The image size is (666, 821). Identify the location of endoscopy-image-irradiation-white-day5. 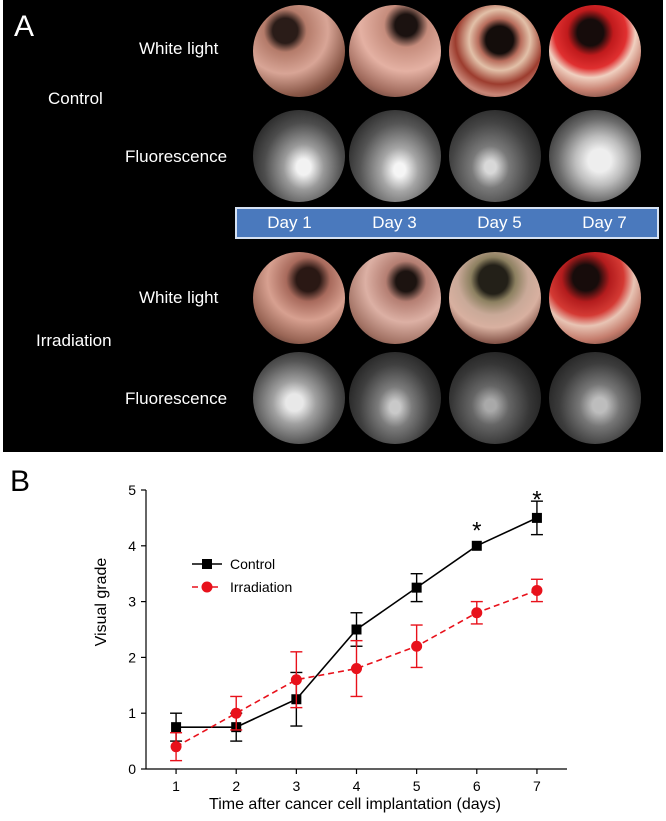
(495, 298).